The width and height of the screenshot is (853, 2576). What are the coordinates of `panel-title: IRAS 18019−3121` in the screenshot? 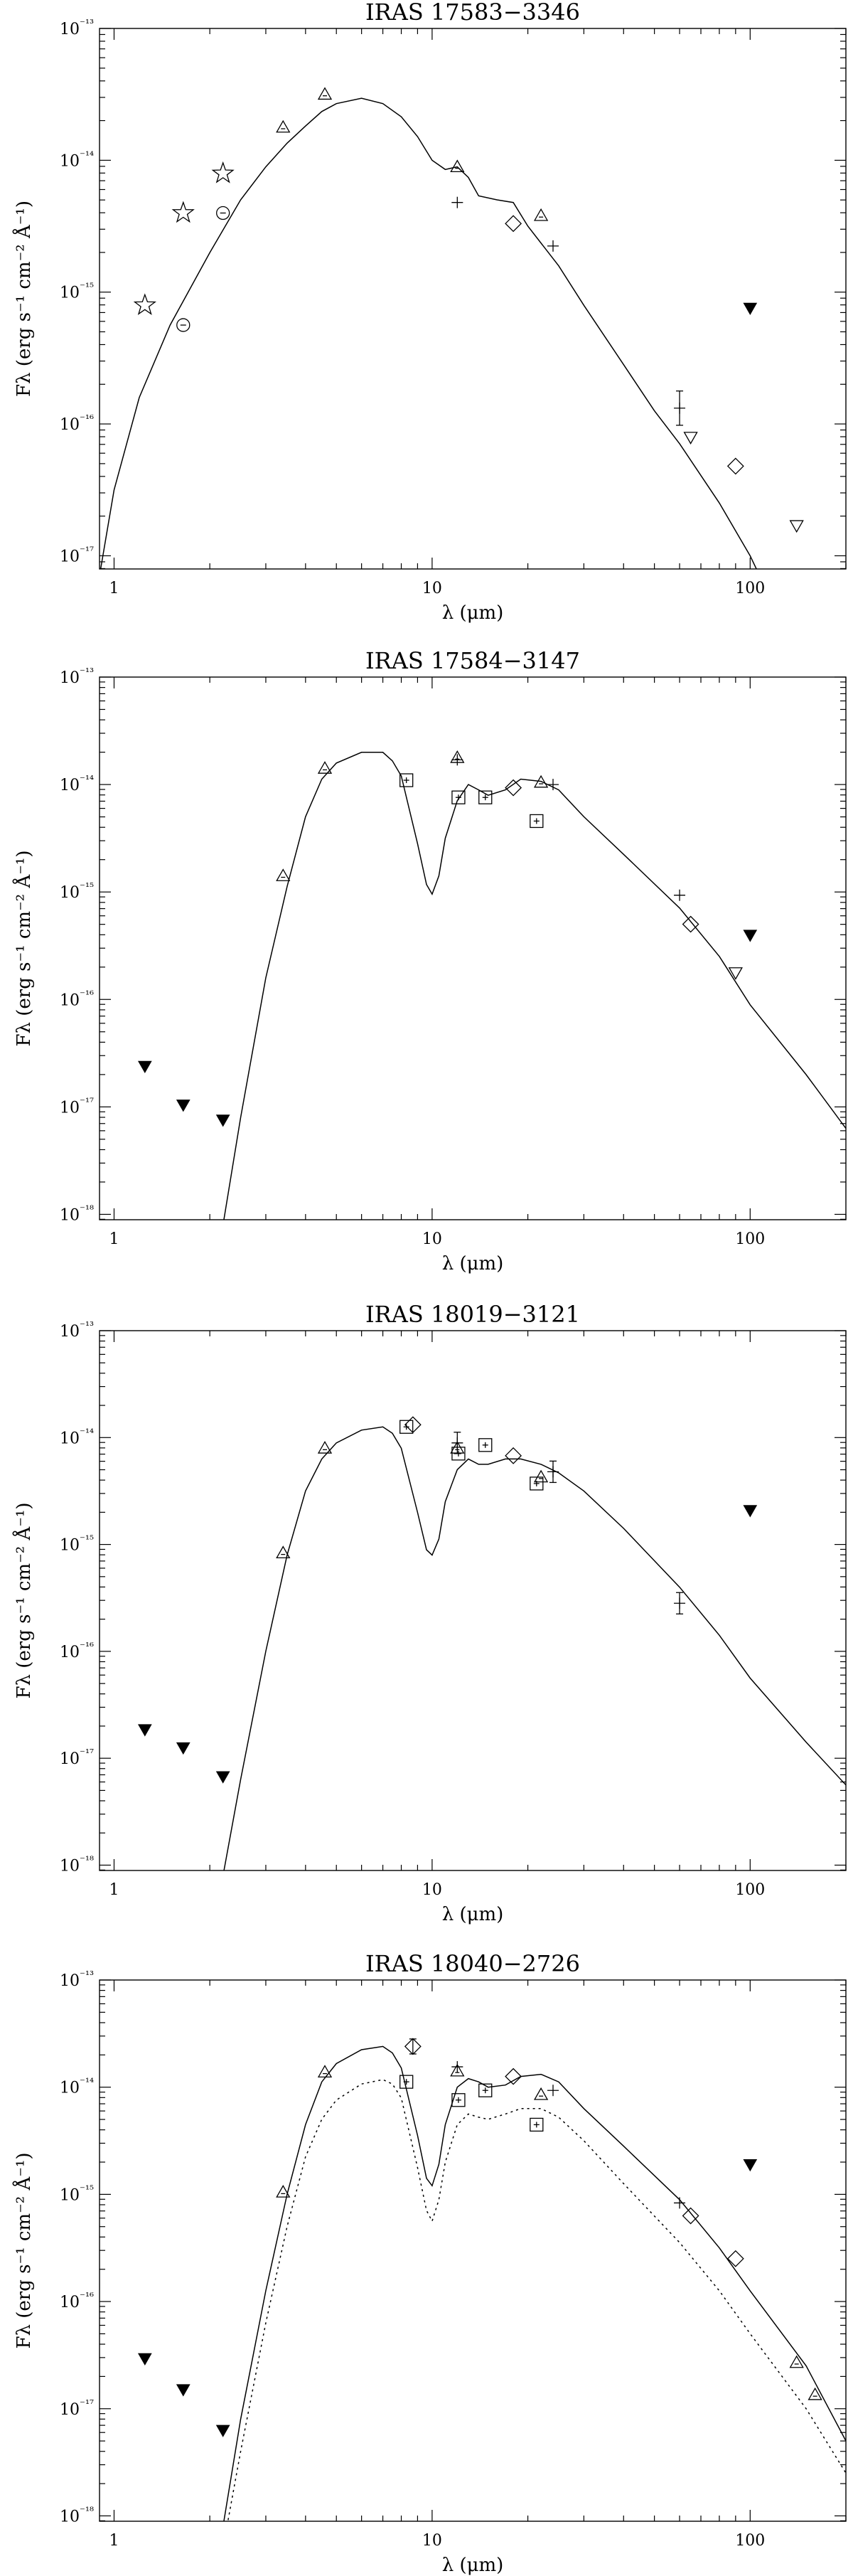 It's located at (472, 1314).